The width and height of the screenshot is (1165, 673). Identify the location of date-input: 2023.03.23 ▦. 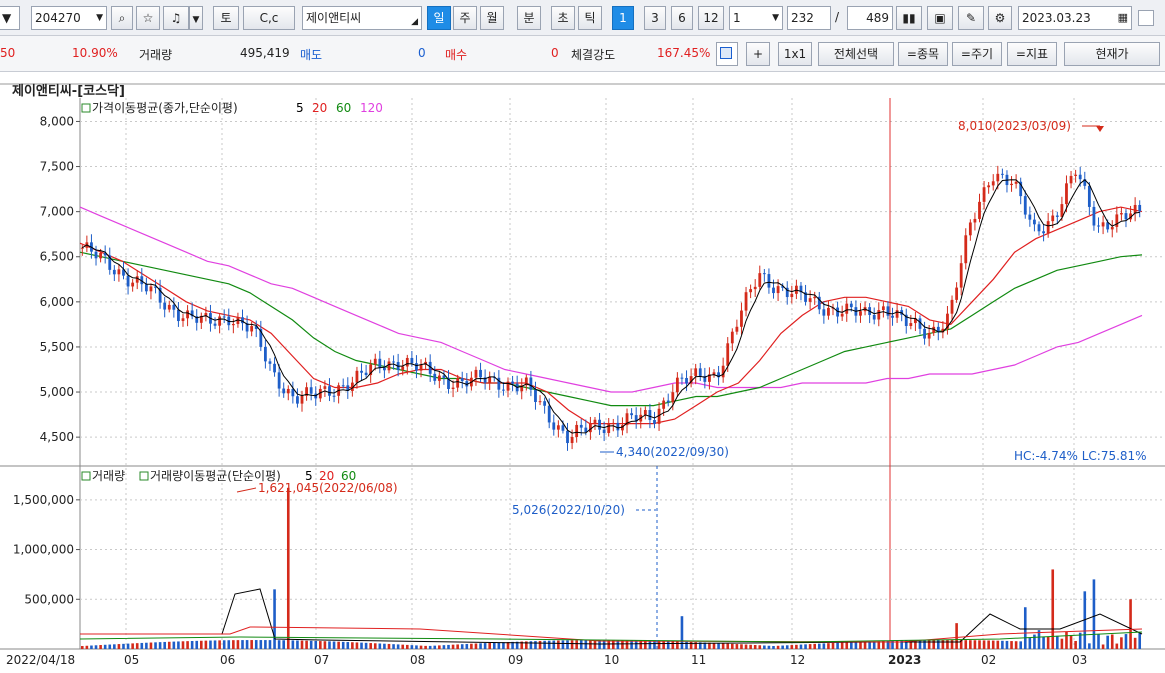
(1075, 18).